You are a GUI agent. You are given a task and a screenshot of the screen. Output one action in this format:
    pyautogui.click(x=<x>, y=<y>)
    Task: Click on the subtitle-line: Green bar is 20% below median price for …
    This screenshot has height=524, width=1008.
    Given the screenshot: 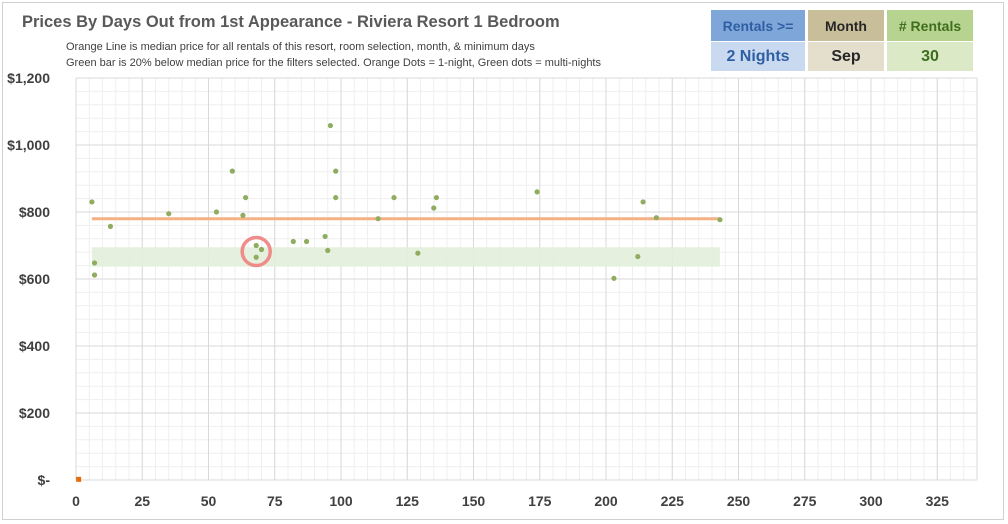 What is the action you would take?
    pyautogui.click(x=333, y=63)
    